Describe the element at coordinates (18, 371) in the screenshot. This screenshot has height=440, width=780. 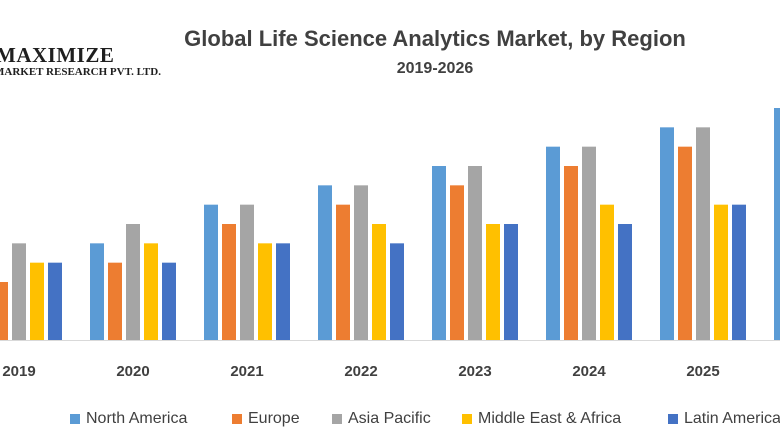
I see `x-tick-label-2019: 2019` at that location.